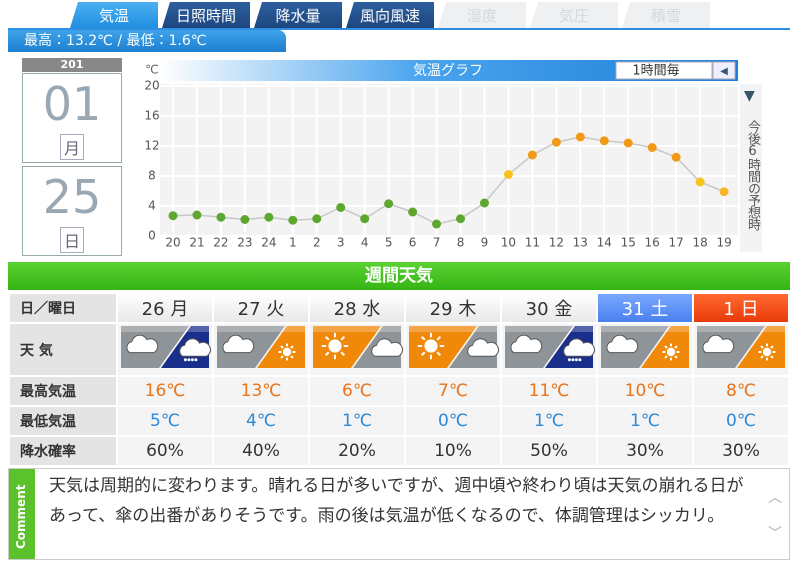  Describe the element at coordinates (165, 391) in the screenshot. I see `weekly-cell: 16℃` at that location.